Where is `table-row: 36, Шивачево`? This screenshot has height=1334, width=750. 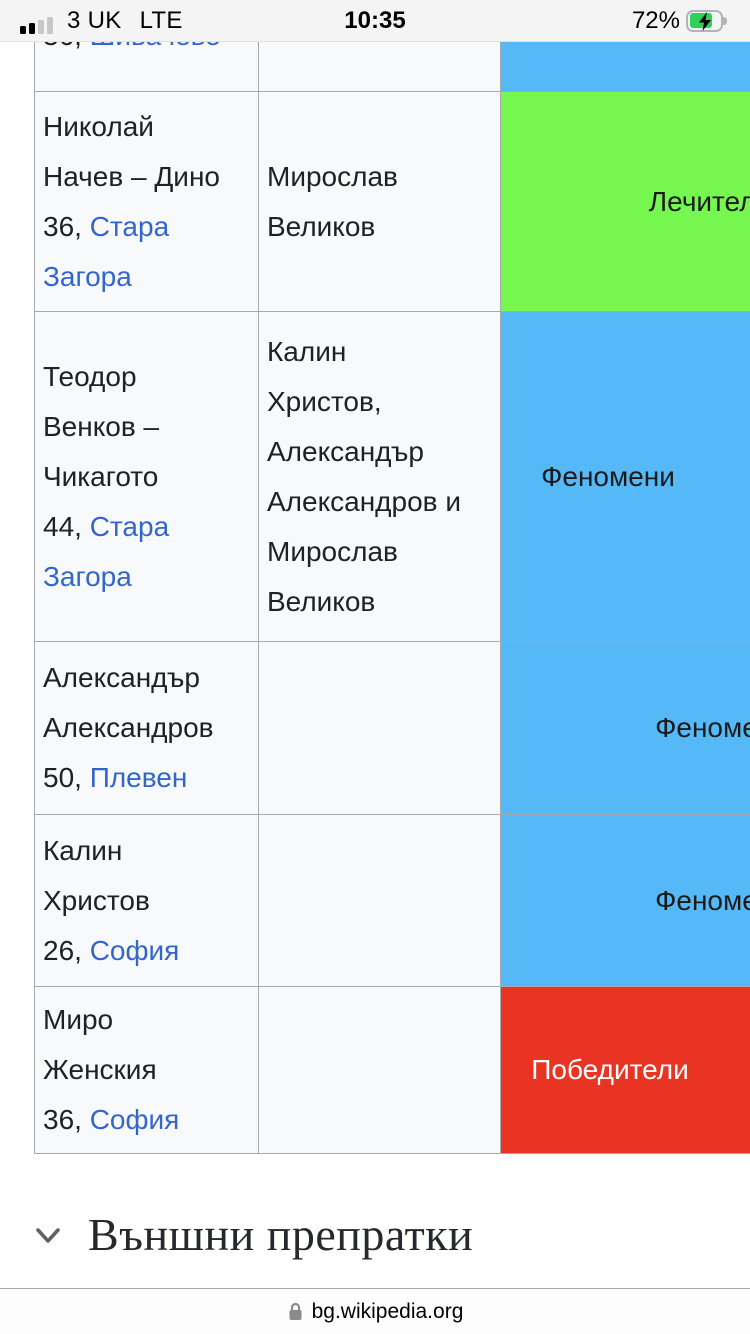 table-row: 36, Шивачево is located at coordinates (392, 67).